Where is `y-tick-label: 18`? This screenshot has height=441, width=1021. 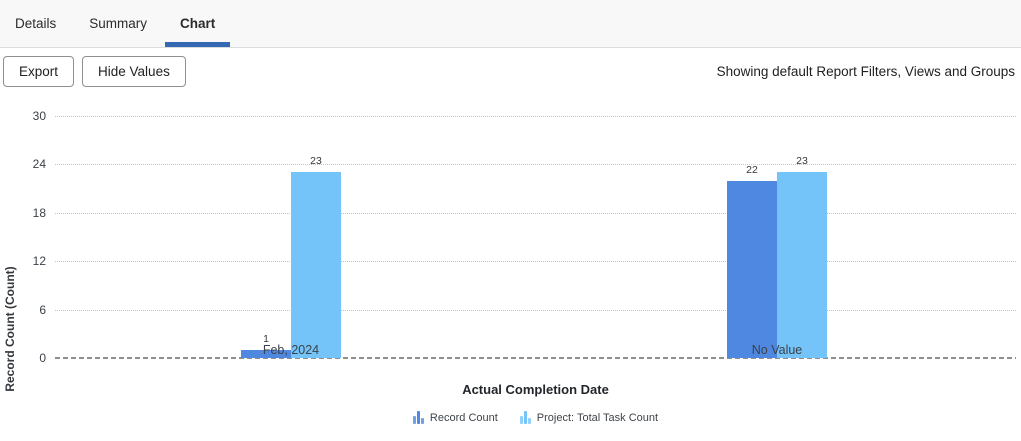
y-tick-label: 18 is located at coordinates (39, 212).